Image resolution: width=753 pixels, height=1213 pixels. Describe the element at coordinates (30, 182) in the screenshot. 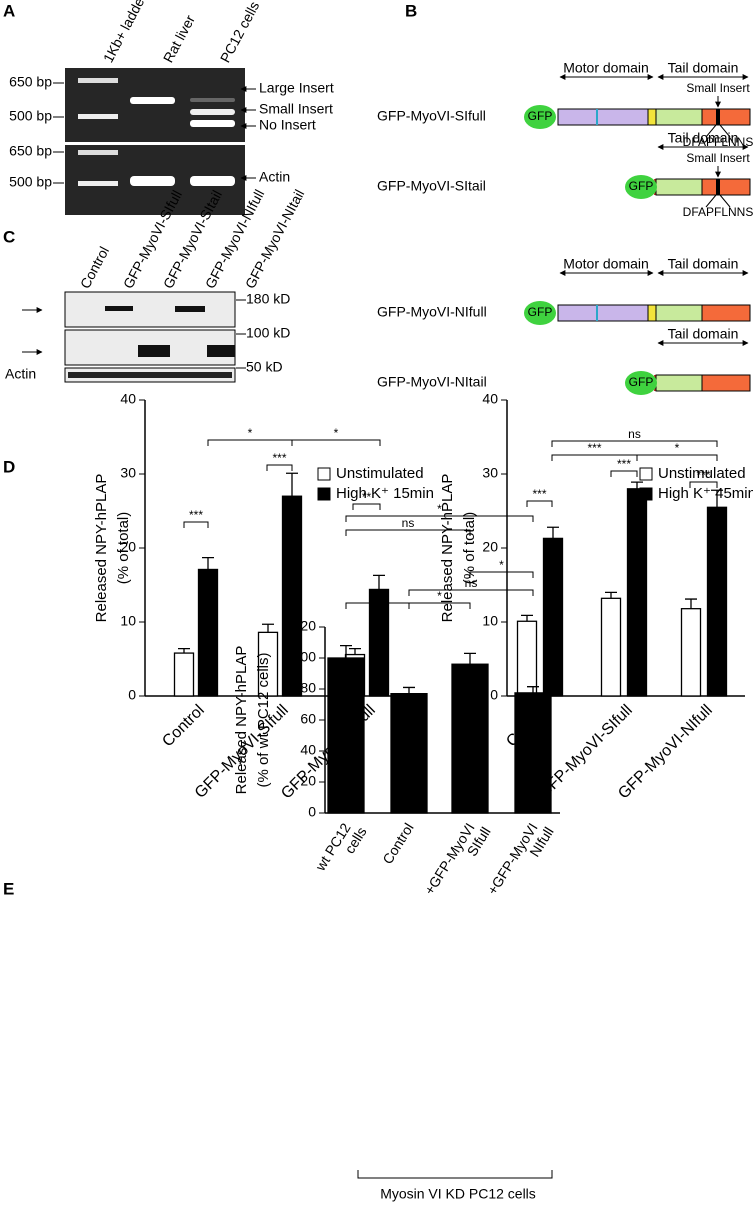

I see `size-marker: 500 bp` at that location.